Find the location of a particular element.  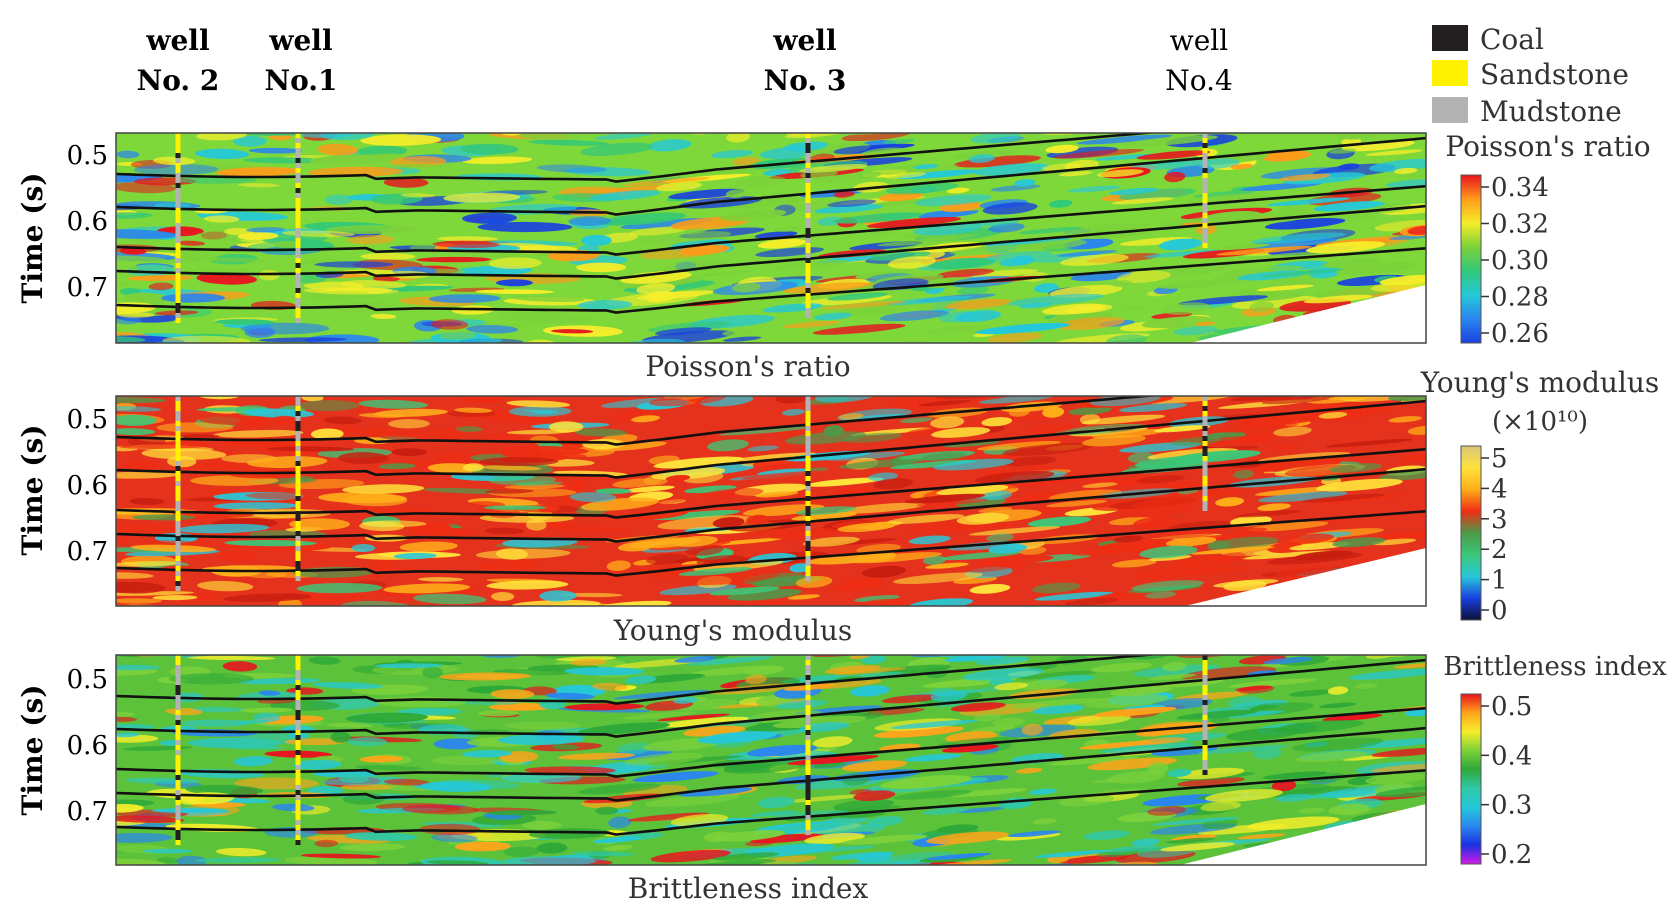

horizon-line is located at coordinates (771, 483).